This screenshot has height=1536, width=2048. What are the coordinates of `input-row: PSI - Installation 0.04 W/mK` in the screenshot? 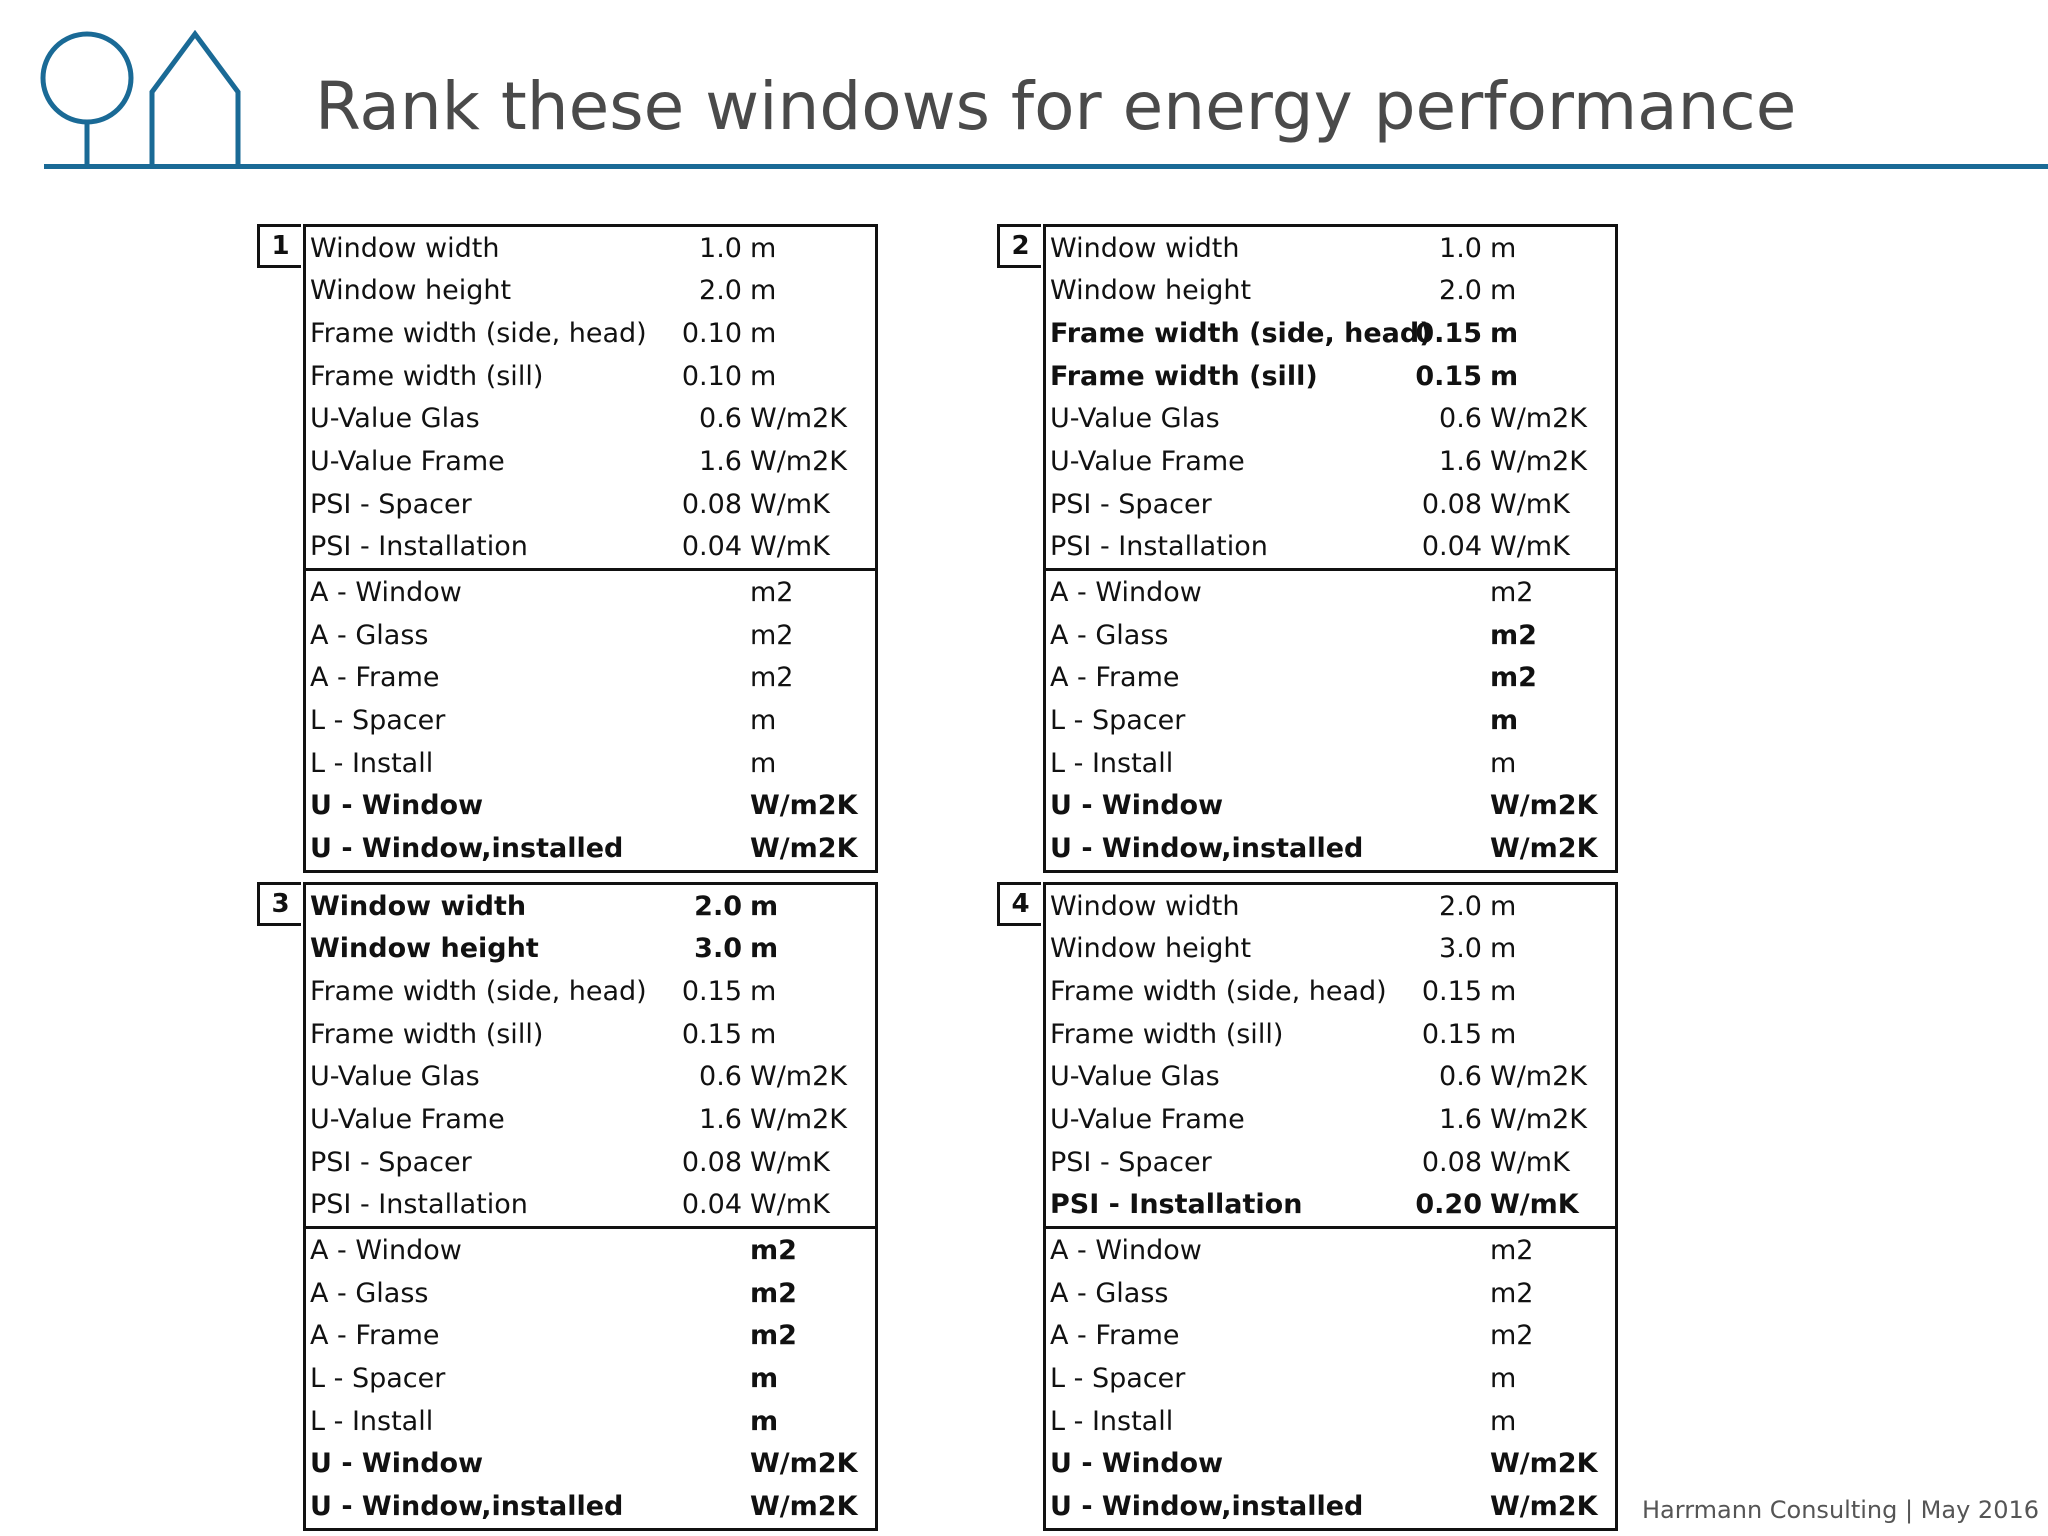 It's located at (591, 548).